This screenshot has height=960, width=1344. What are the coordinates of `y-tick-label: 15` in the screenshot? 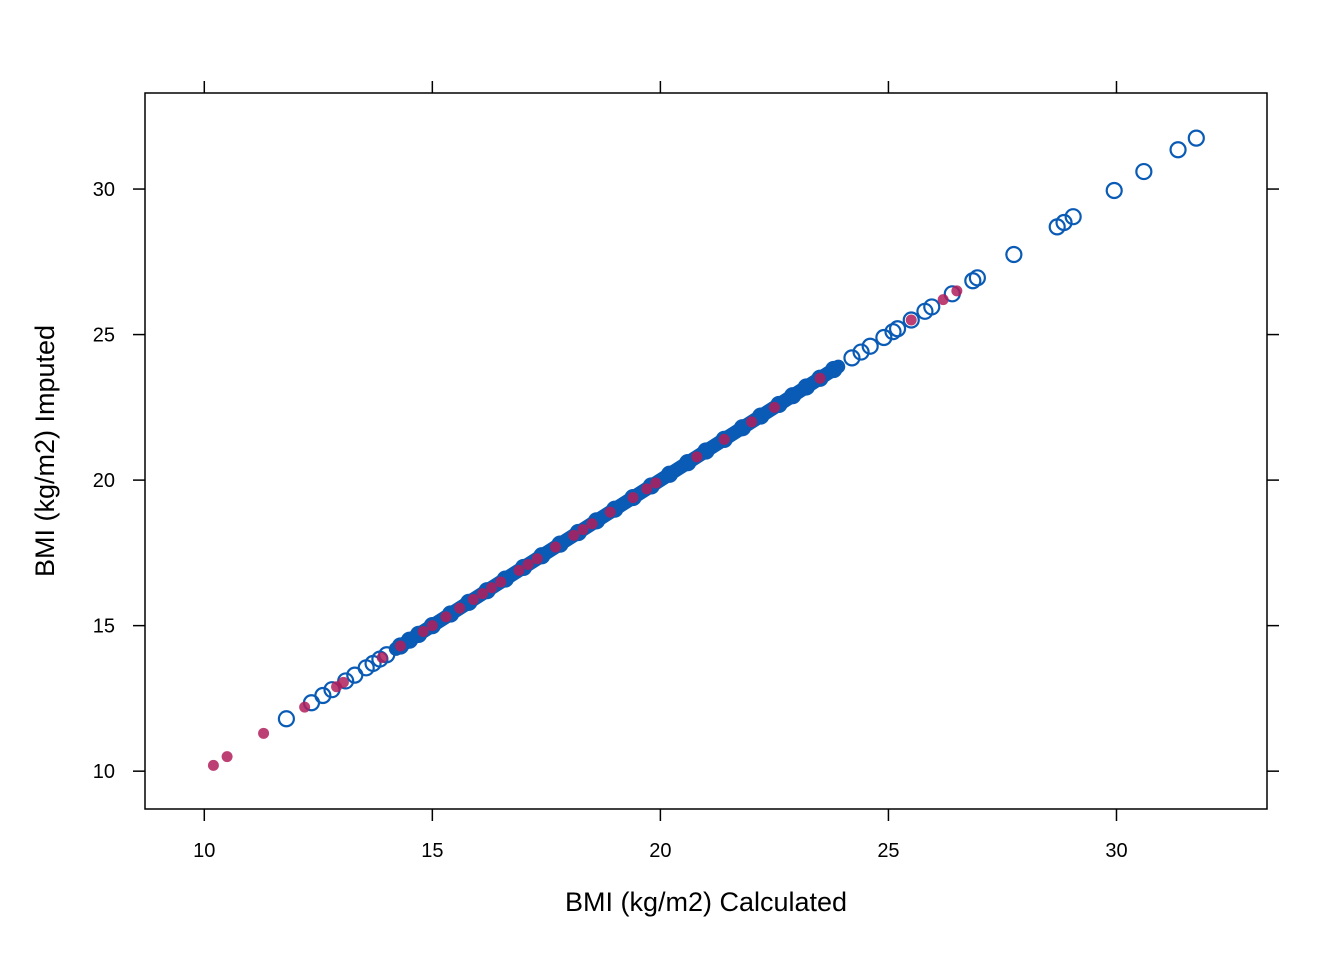 It's located at (104, 627).